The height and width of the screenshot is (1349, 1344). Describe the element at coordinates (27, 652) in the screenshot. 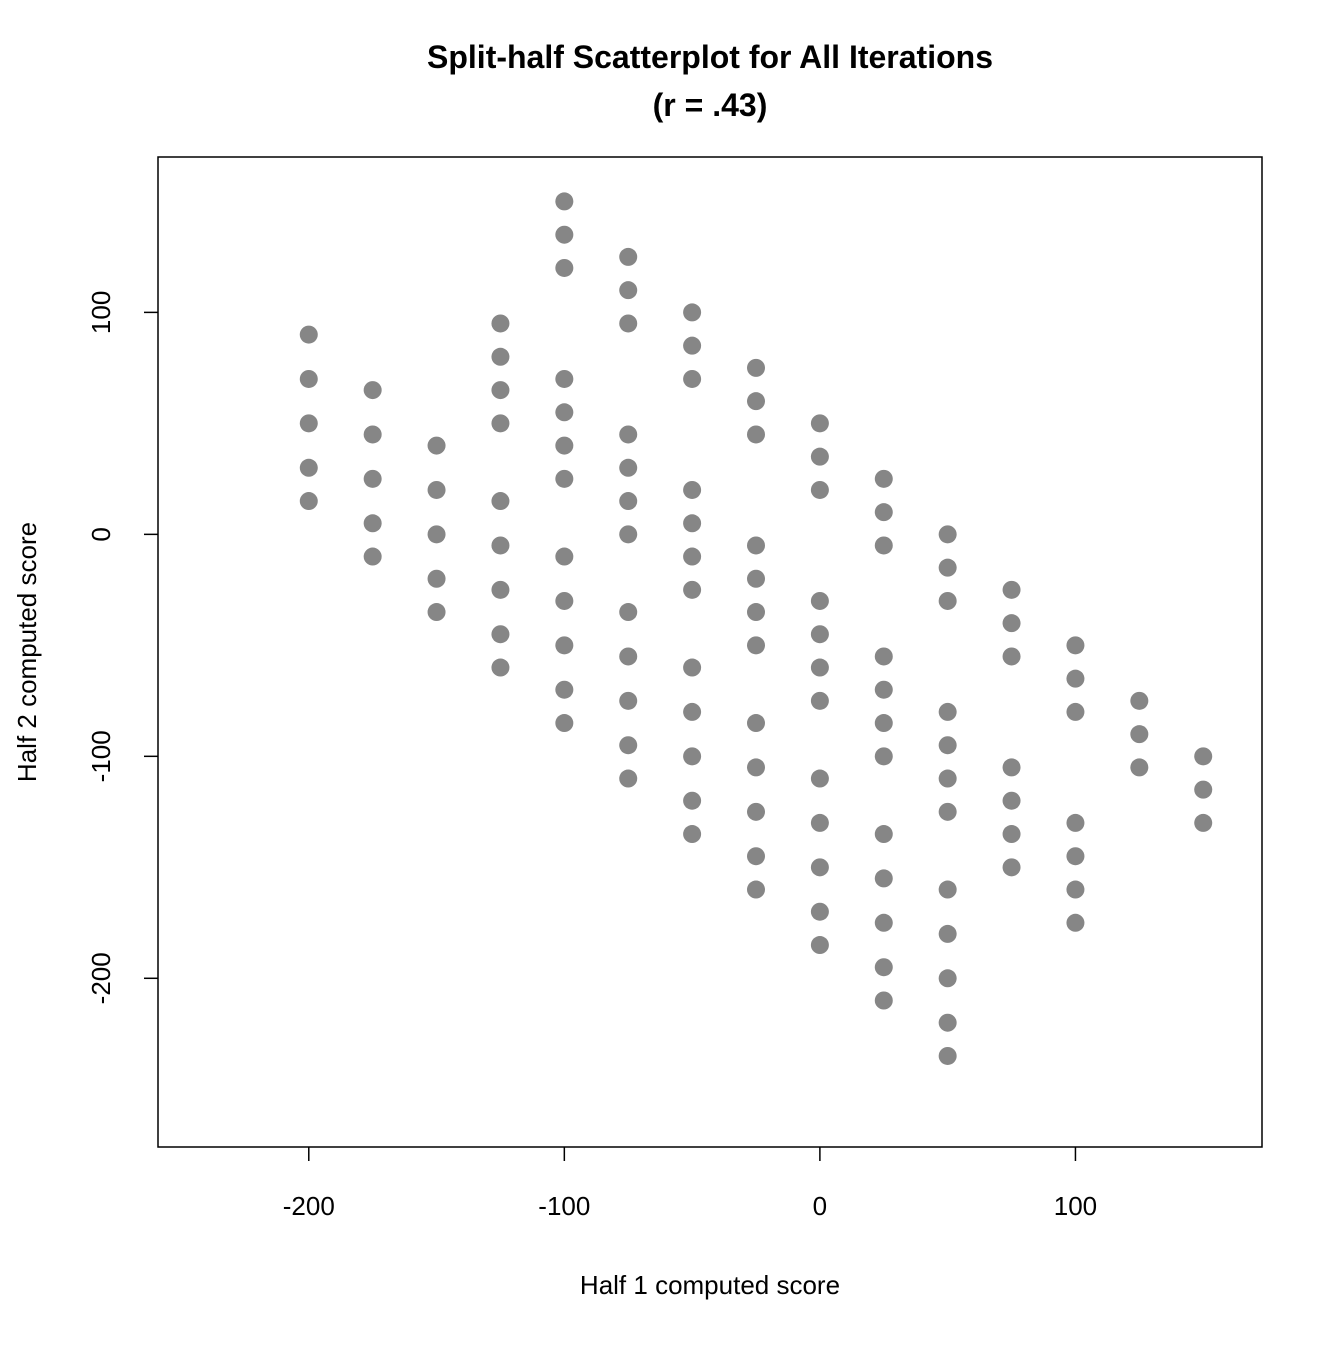

I see `y-axis-label: Half 2 computed score` at that location.